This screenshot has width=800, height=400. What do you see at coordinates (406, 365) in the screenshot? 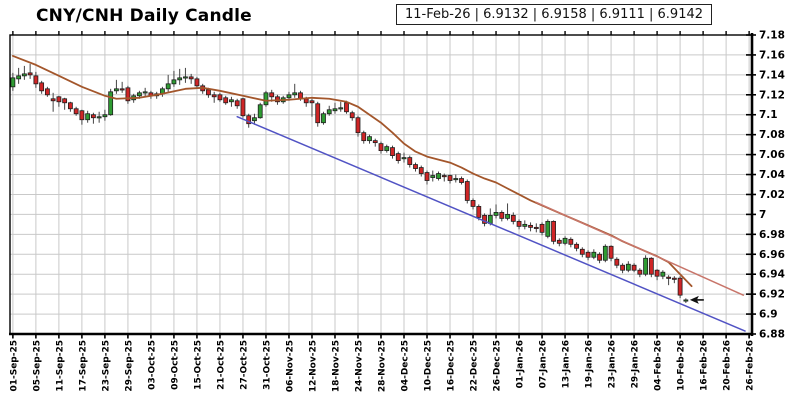
I see `x-tick-label: 04-Dec-25` at bounding box center [406, 365].